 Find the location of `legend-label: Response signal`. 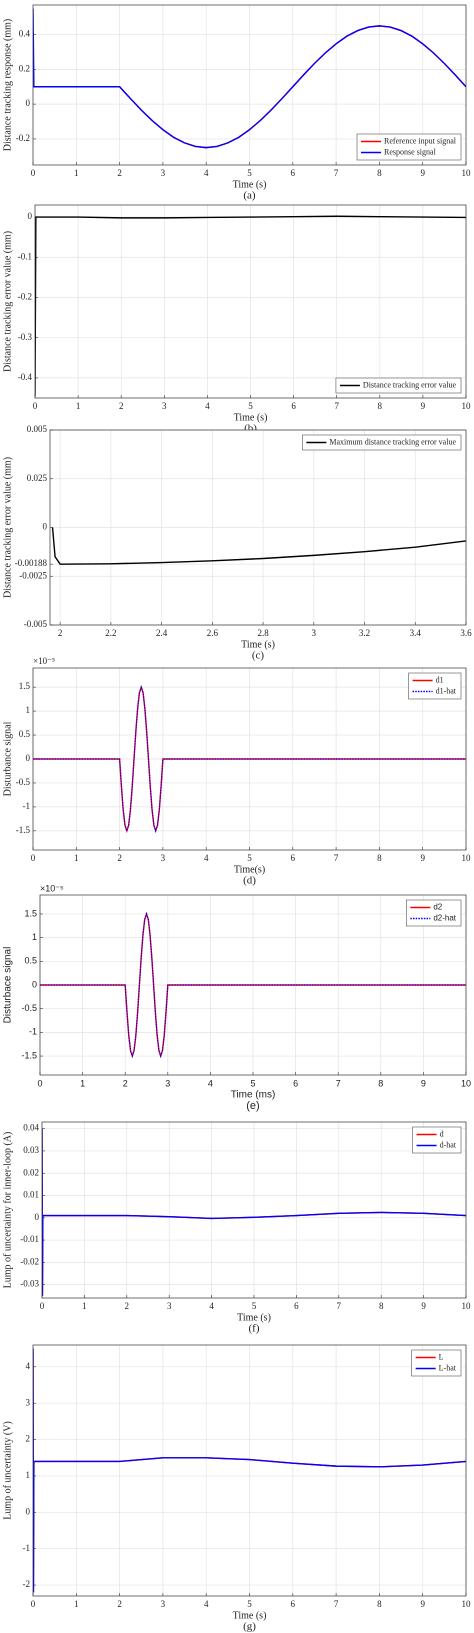

legend-label: Response signal is located at coordinates (410, 151).